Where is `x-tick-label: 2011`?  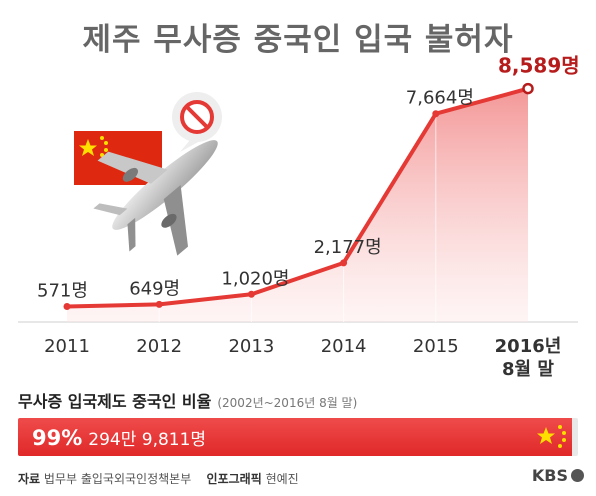
x-tick-label: 2011 is located at coordinates (67, 346).